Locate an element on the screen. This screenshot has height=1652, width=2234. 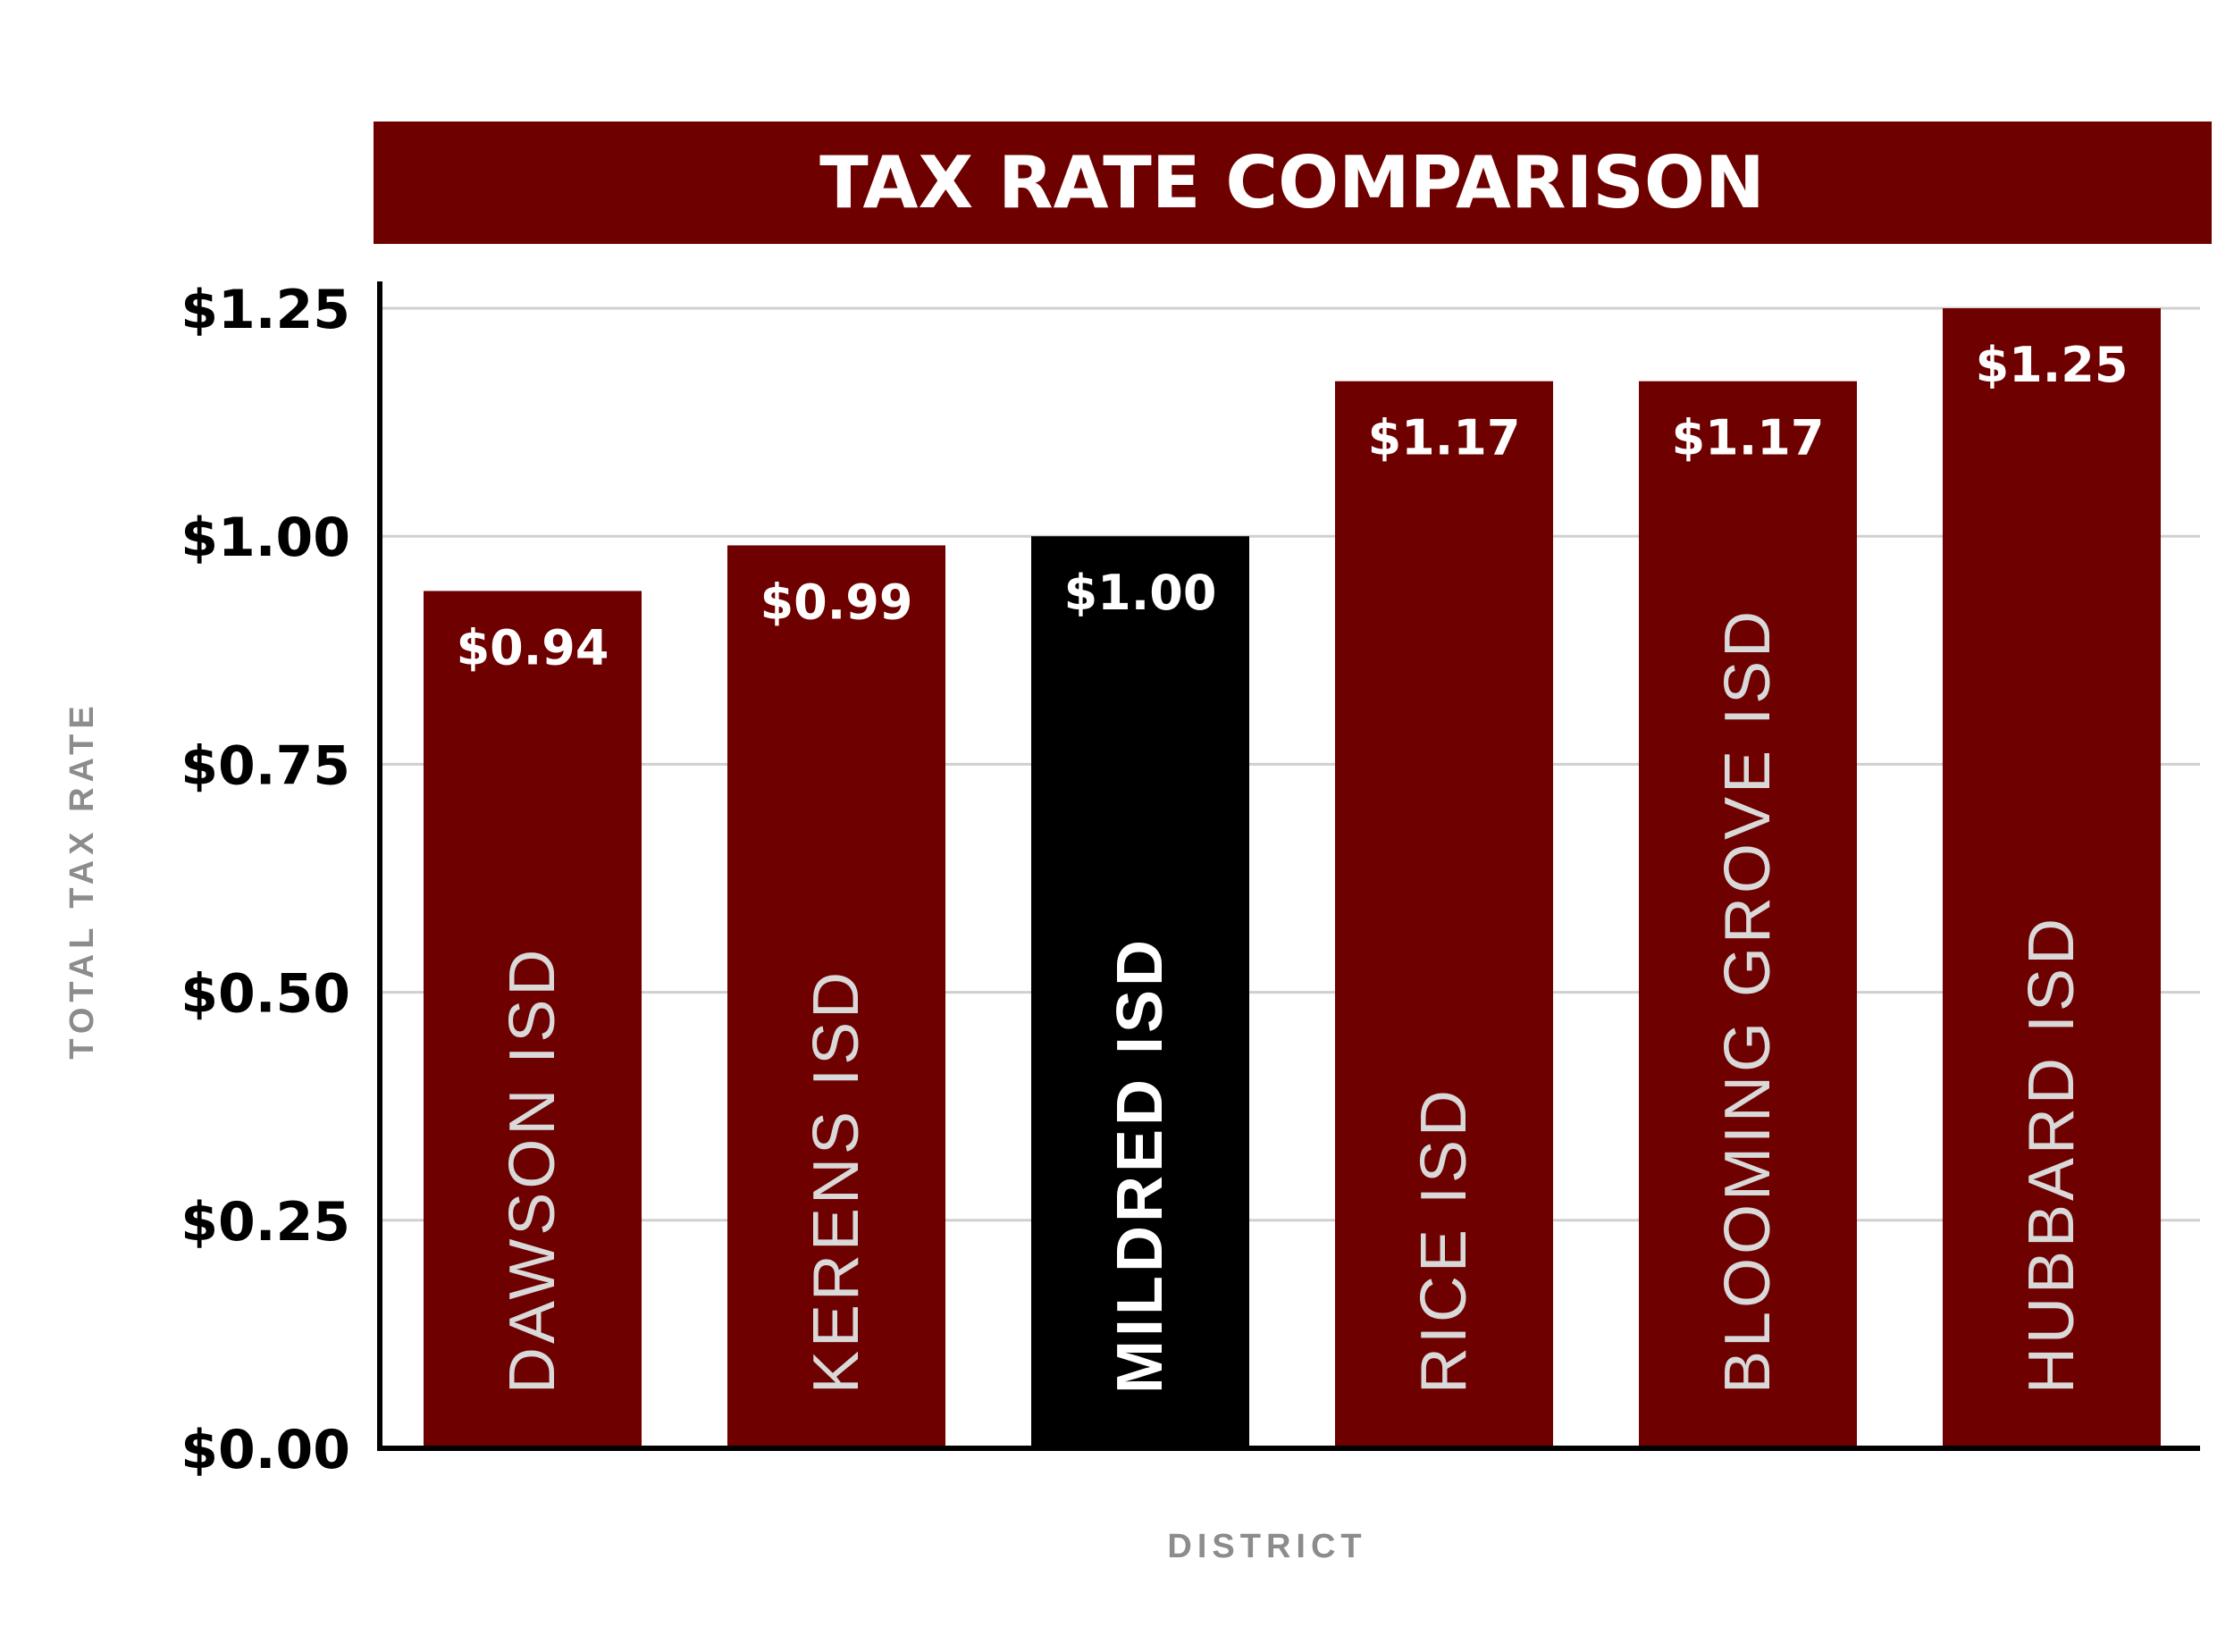
x-tick-label: KERENS ISD is located at coordinates (836, 1181).